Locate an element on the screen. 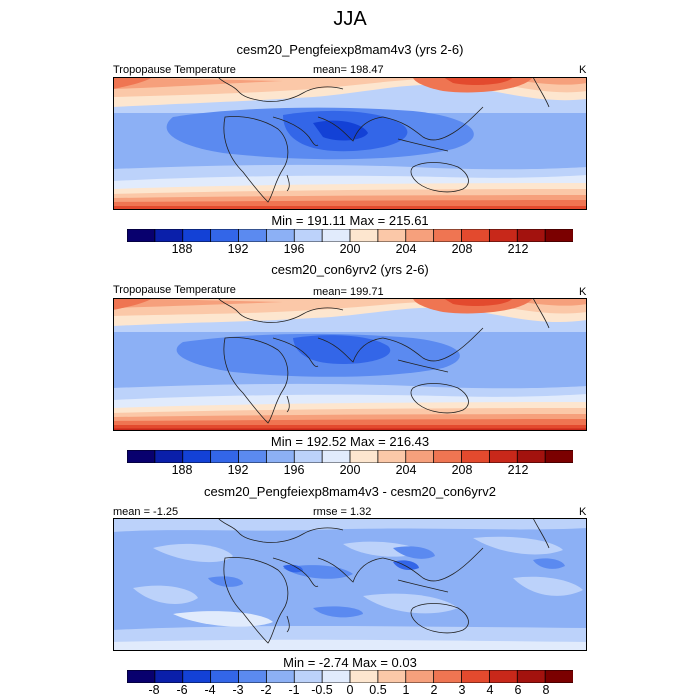 The height and width of the screenshot is (700, 700). colorbar-tick-label: -1 is located at coordinates (294, 690).